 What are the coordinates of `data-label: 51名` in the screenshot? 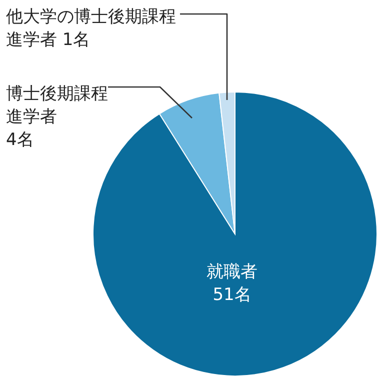 It's located at (232, 295).